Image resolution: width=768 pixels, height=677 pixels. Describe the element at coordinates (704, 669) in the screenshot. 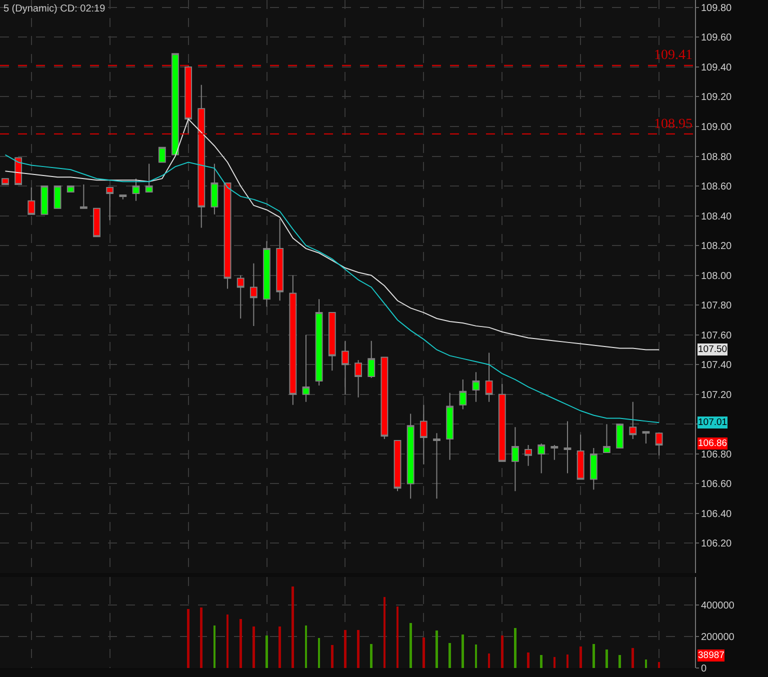

I see `y-tick-label: 0` at that location.